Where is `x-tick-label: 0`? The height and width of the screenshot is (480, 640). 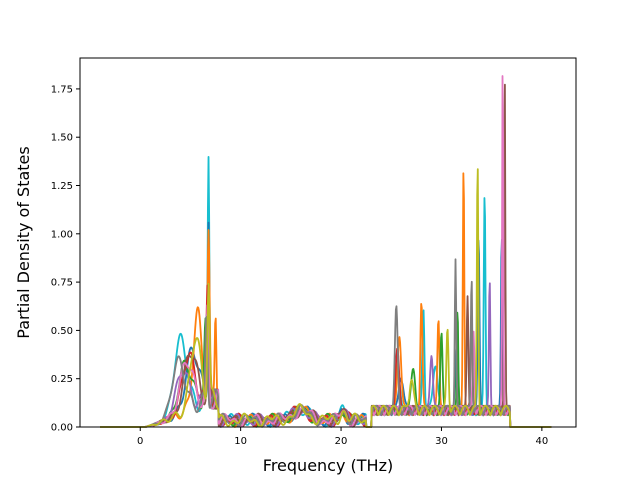 x-tick-label: 0 is located at coordinates (140, 441).